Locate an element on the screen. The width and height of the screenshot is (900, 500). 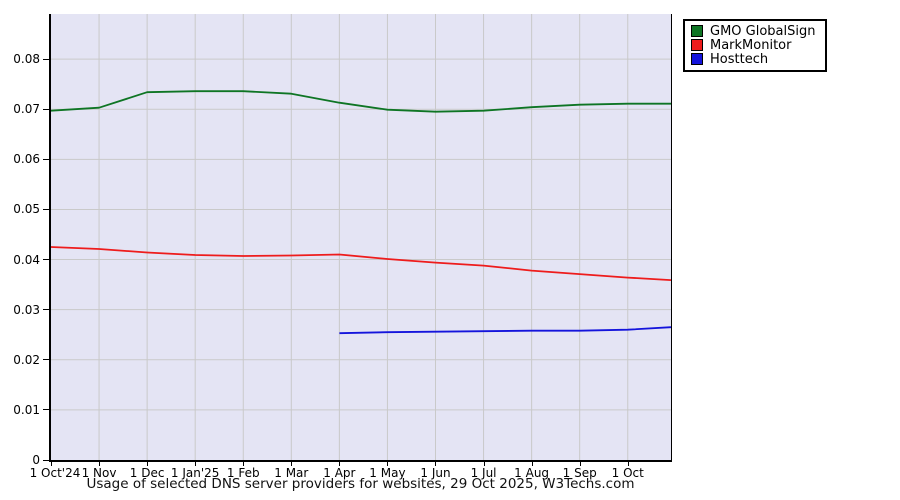
legend: GMO GlobalSign MarkMonitor Hosttech is located at coordinates (755, 45).